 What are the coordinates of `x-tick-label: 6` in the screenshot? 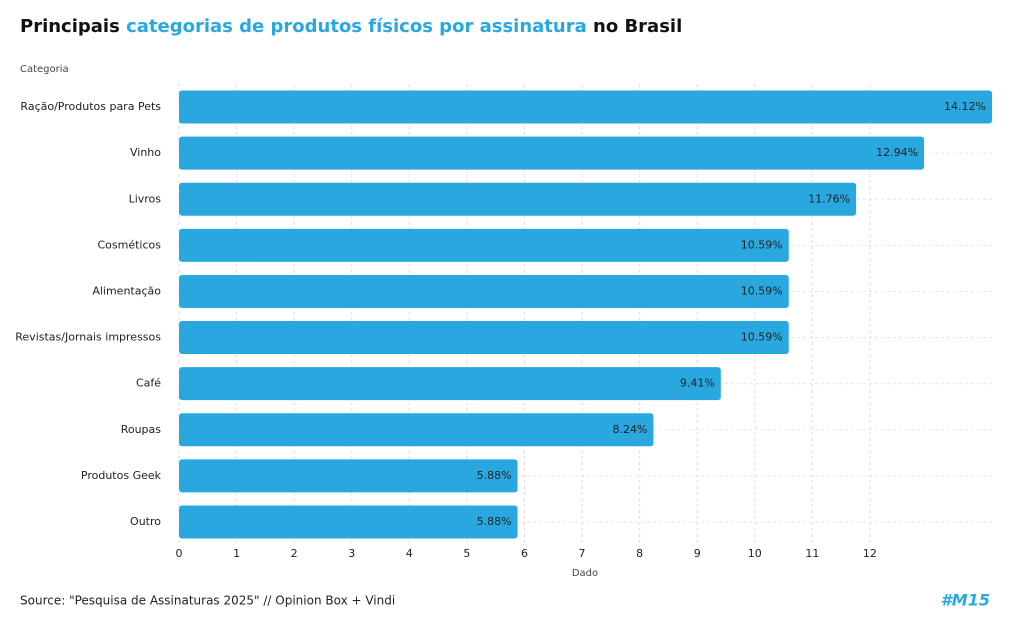 It's located at (524, 553).